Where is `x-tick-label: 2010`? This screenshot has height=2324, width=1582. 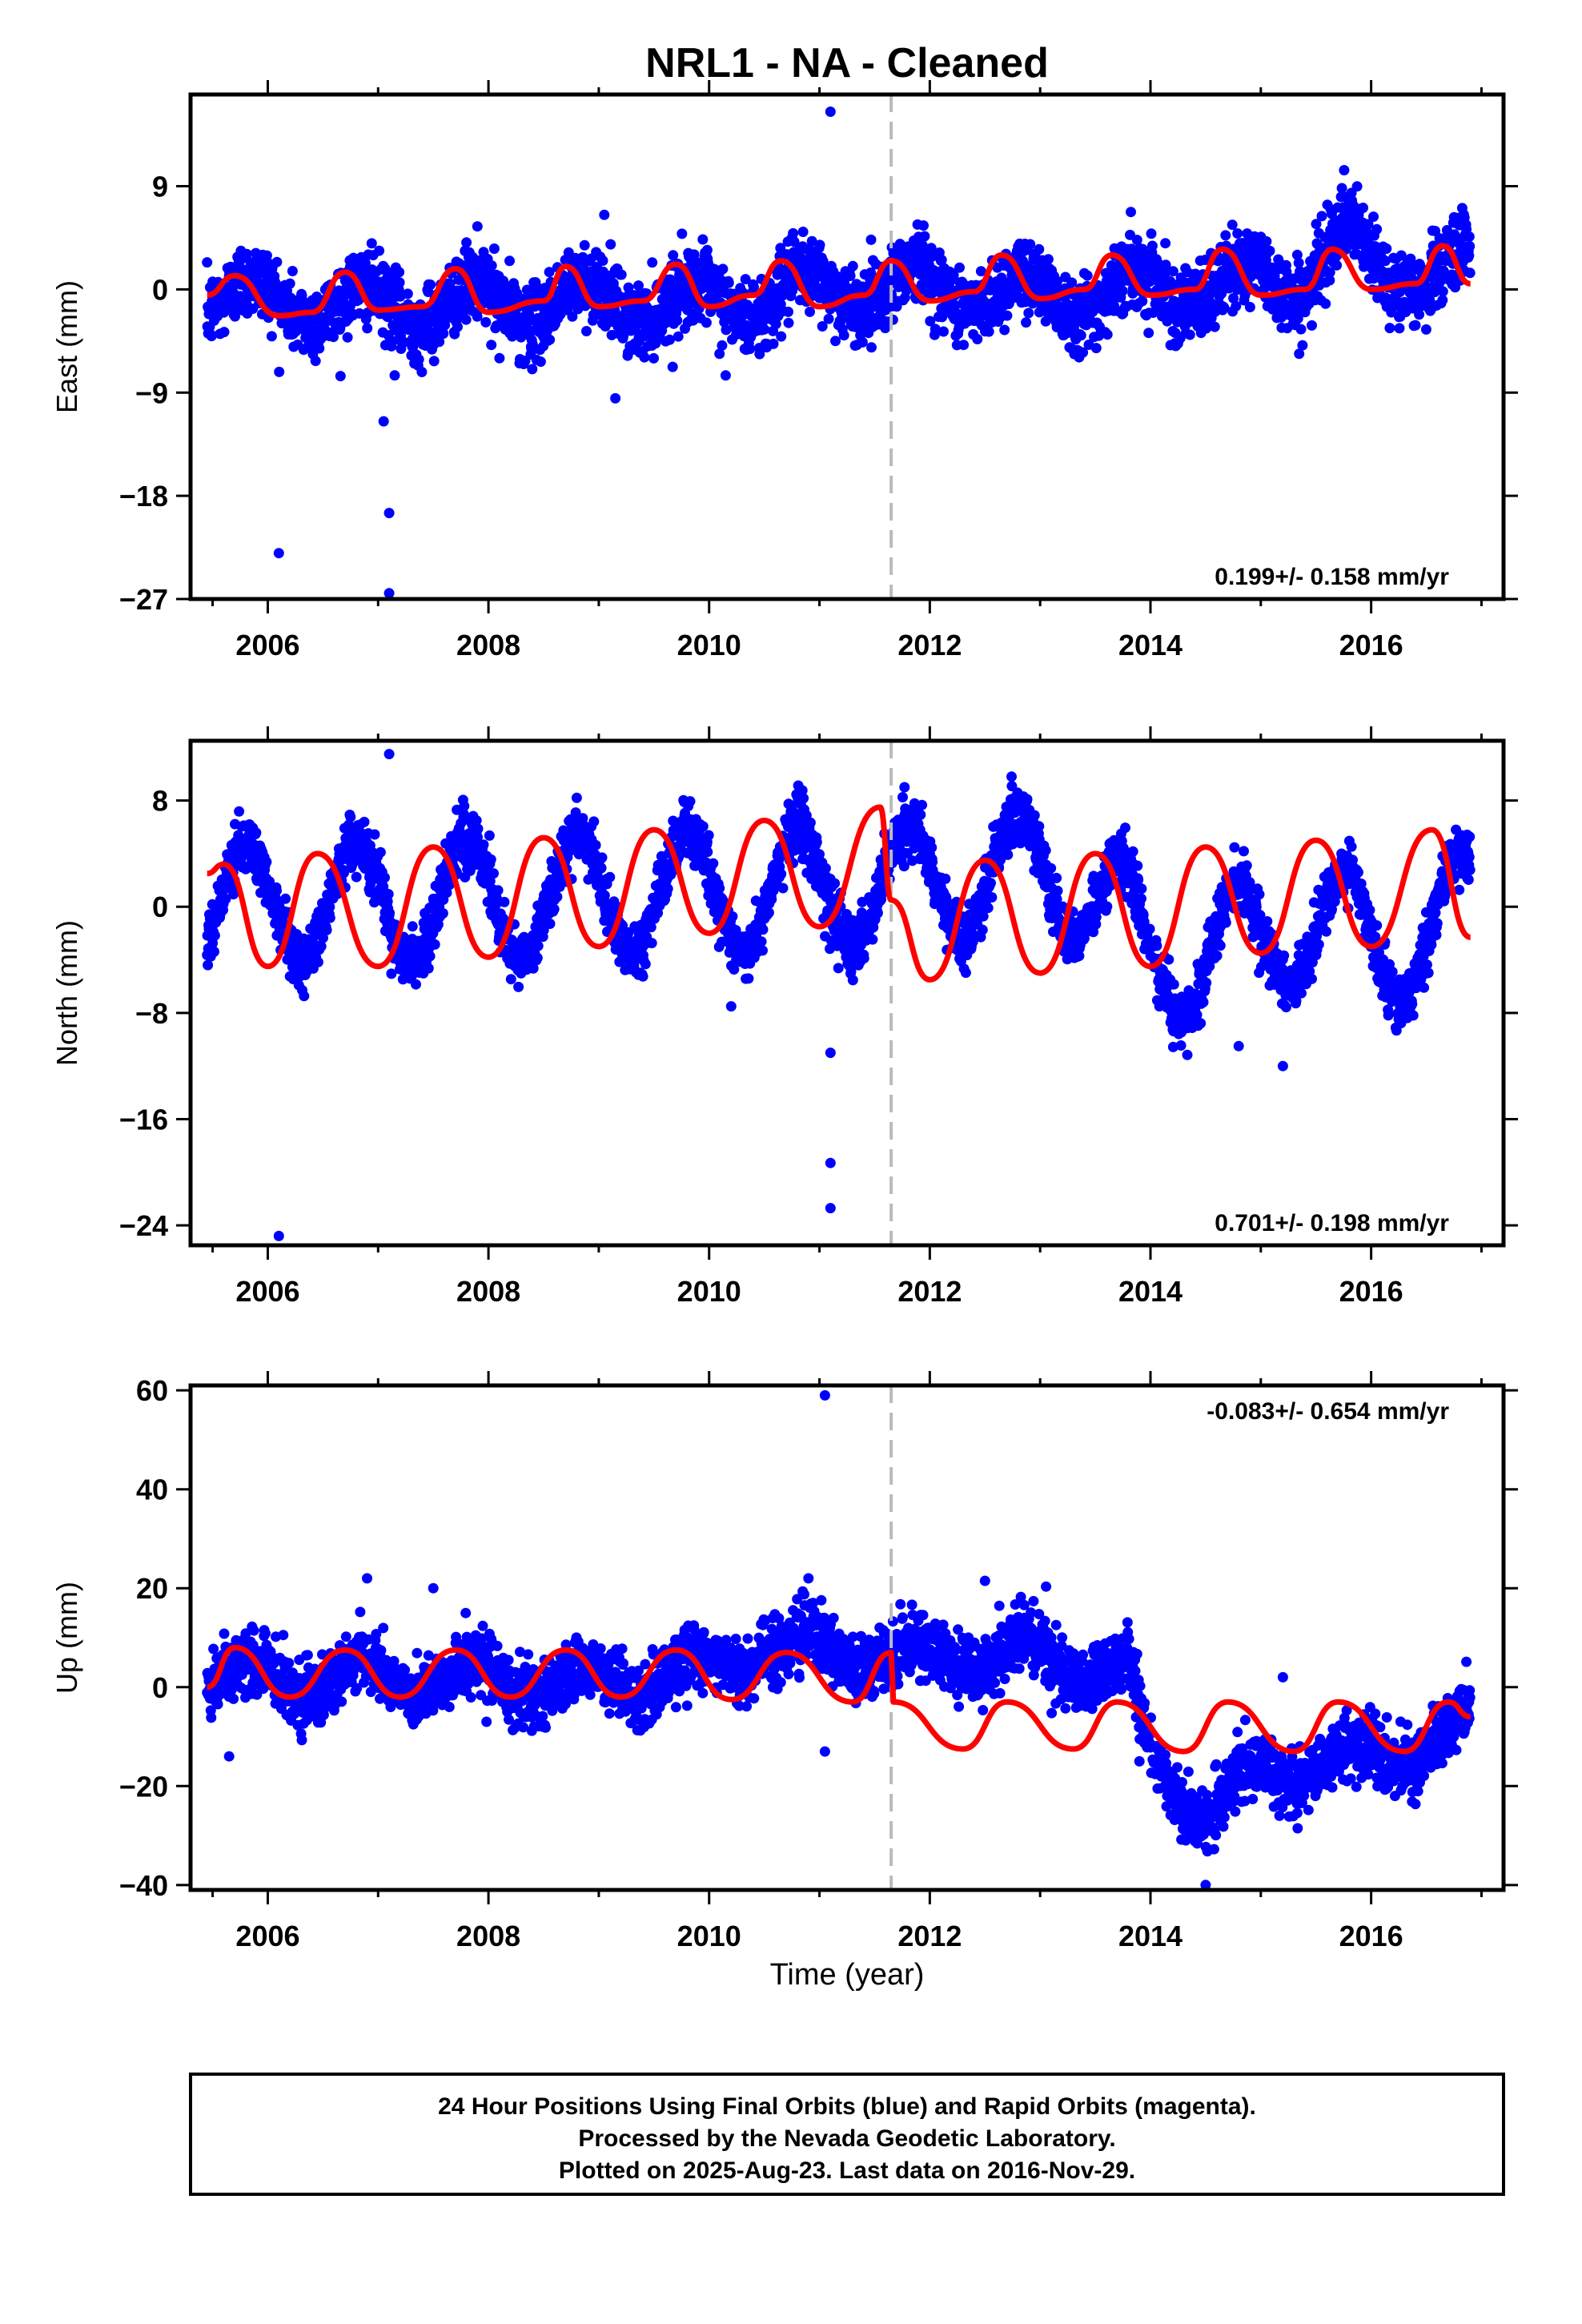 x-tick-label: 2010 is located at coordinates (709, 645).